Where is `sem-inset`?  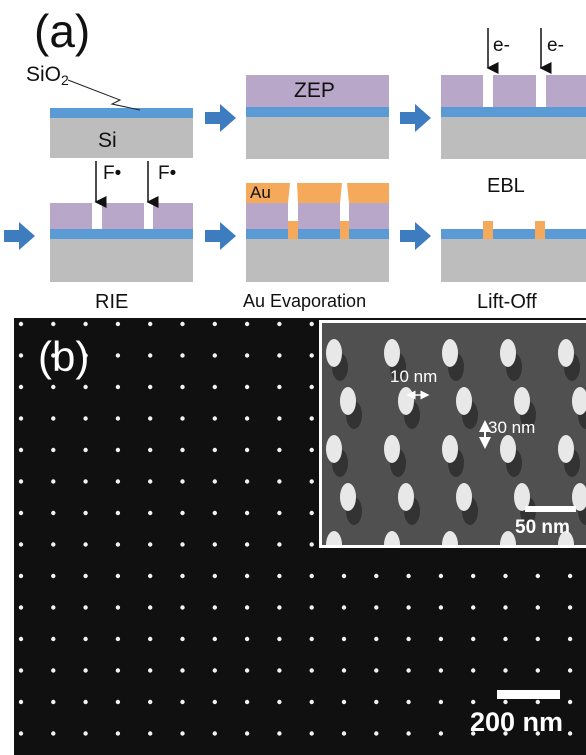 sem-inset is located at coordinates (452, 434).